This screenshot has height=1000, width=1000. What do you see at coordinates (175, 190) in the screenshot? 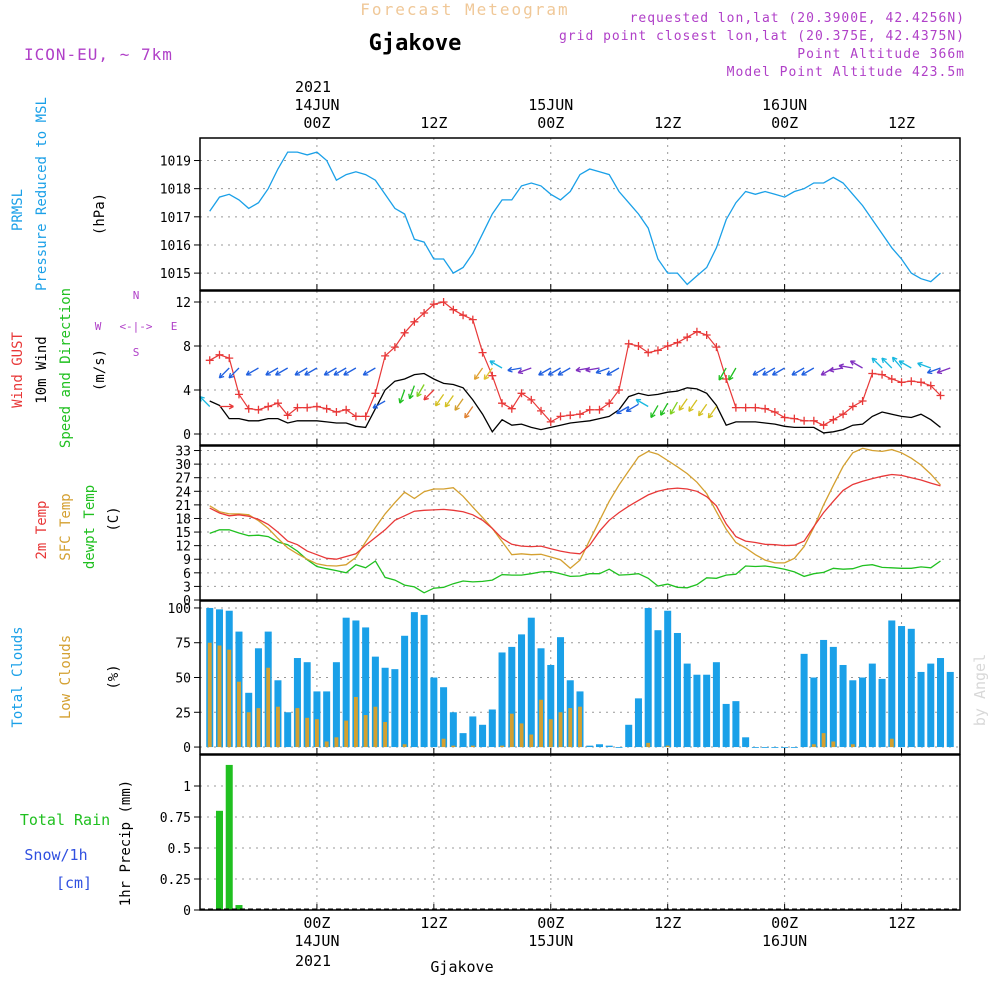
I see `y-tick-label: 1018` at bounding box center [175, 190].